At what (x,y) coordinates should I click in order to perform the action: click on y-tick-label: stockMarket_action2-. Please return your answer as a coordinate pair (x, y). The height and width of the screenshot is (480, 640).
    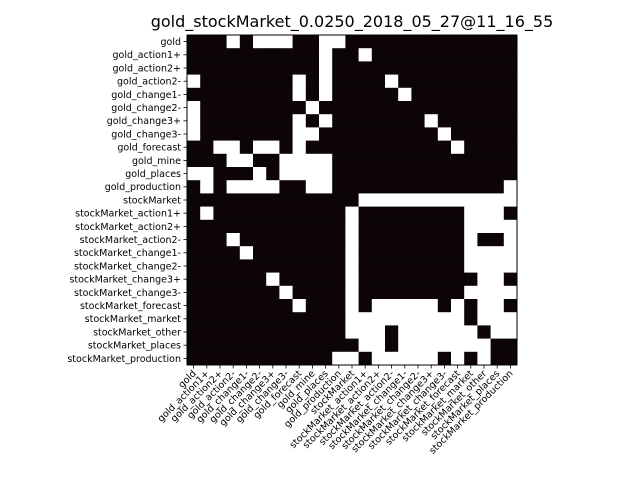
    Looking at the image, I should click on (130, 240).